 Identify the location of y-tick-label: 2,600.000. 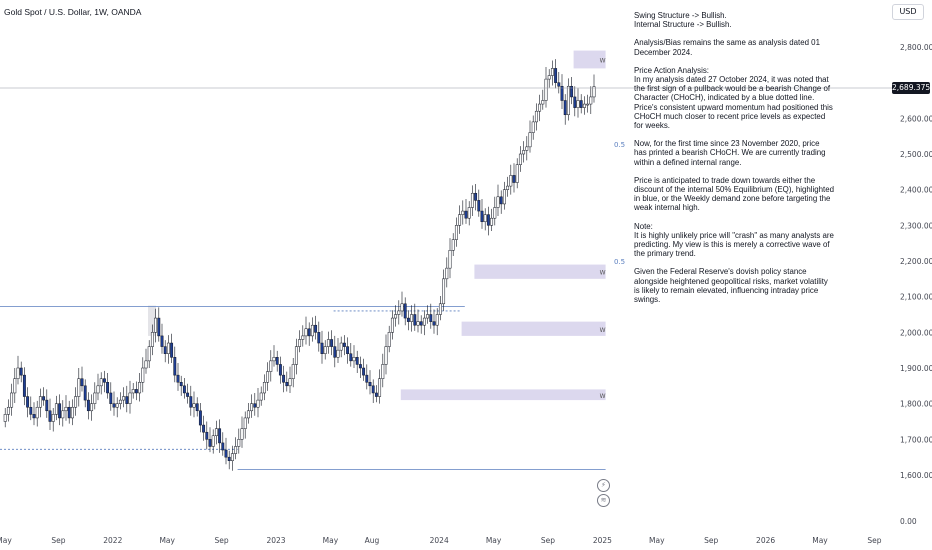
(916, 118).